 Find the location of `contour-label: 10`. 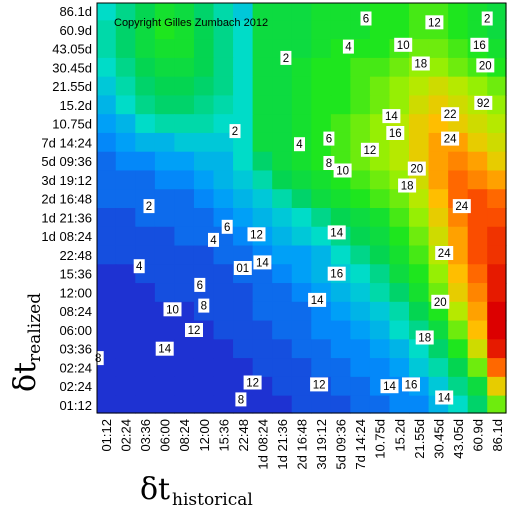

contour-label: 10 is located at coordinates (403, 44).